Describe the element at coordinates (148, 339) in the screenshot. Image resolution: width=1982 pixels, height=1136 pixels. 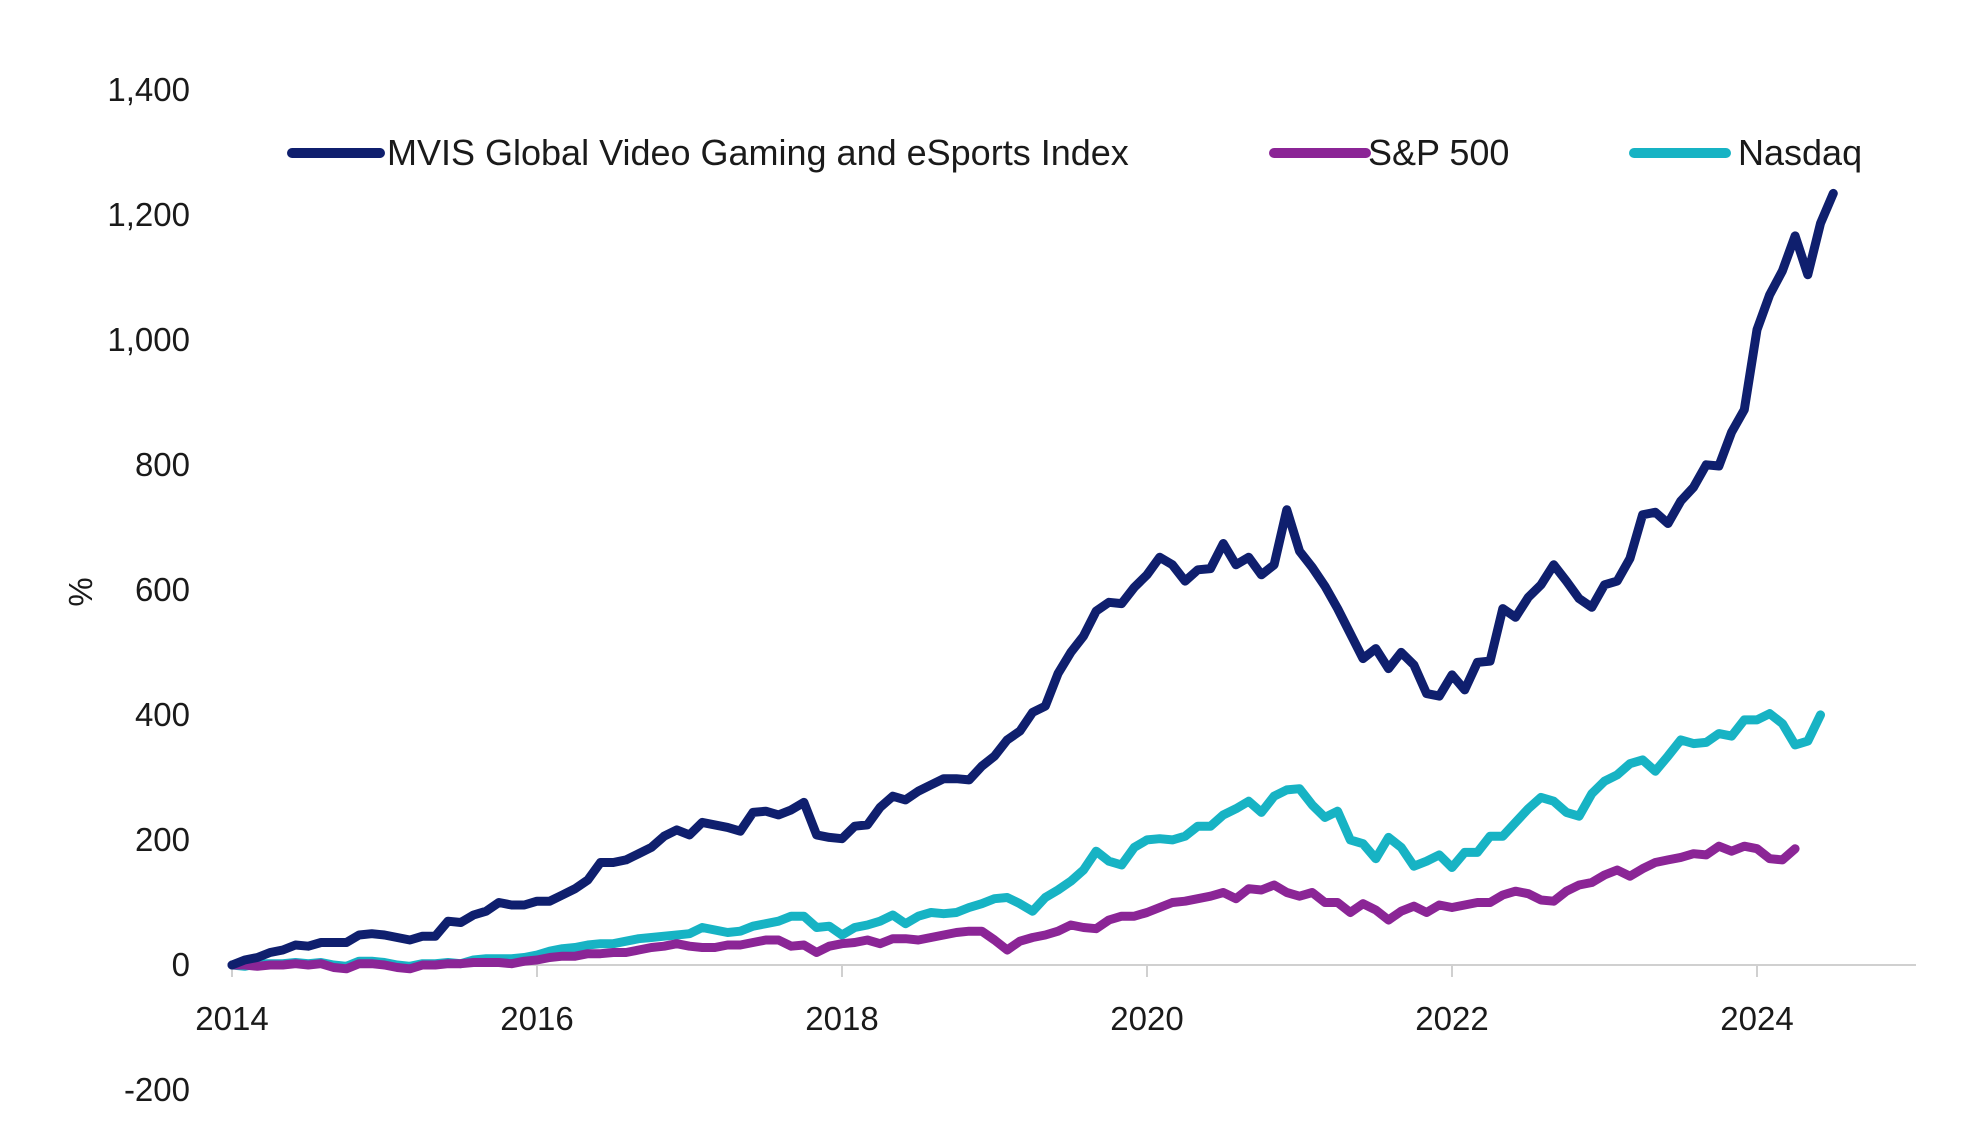
I see `y-tick-label: 1,000` at that location.